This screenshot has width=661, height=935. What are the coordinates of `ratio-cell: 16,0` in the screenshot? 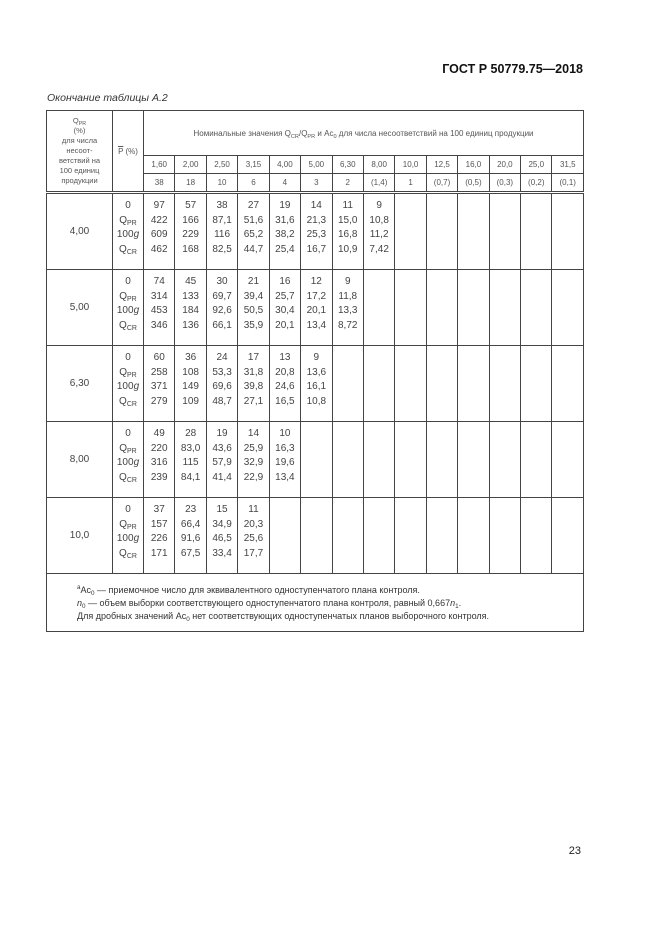 It's located at (473, 164).